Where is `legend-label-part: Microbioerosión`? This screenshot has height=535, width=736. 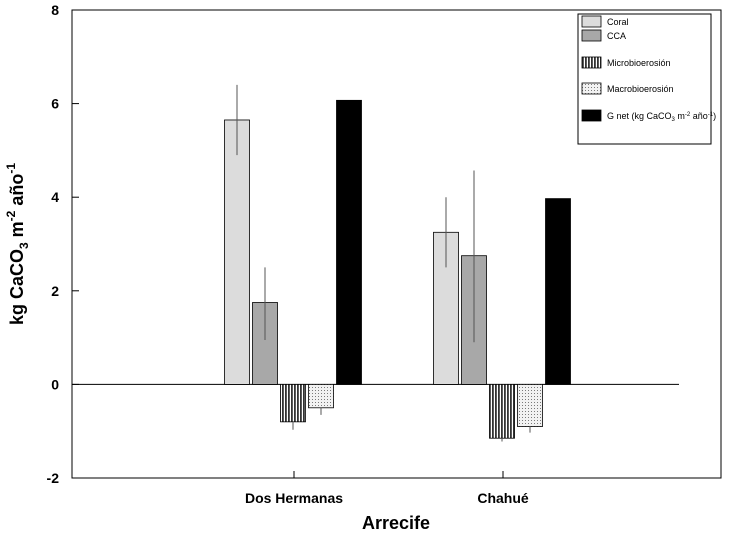 legend-label-part: Microbioerosión is located at coordinates (639, 63).